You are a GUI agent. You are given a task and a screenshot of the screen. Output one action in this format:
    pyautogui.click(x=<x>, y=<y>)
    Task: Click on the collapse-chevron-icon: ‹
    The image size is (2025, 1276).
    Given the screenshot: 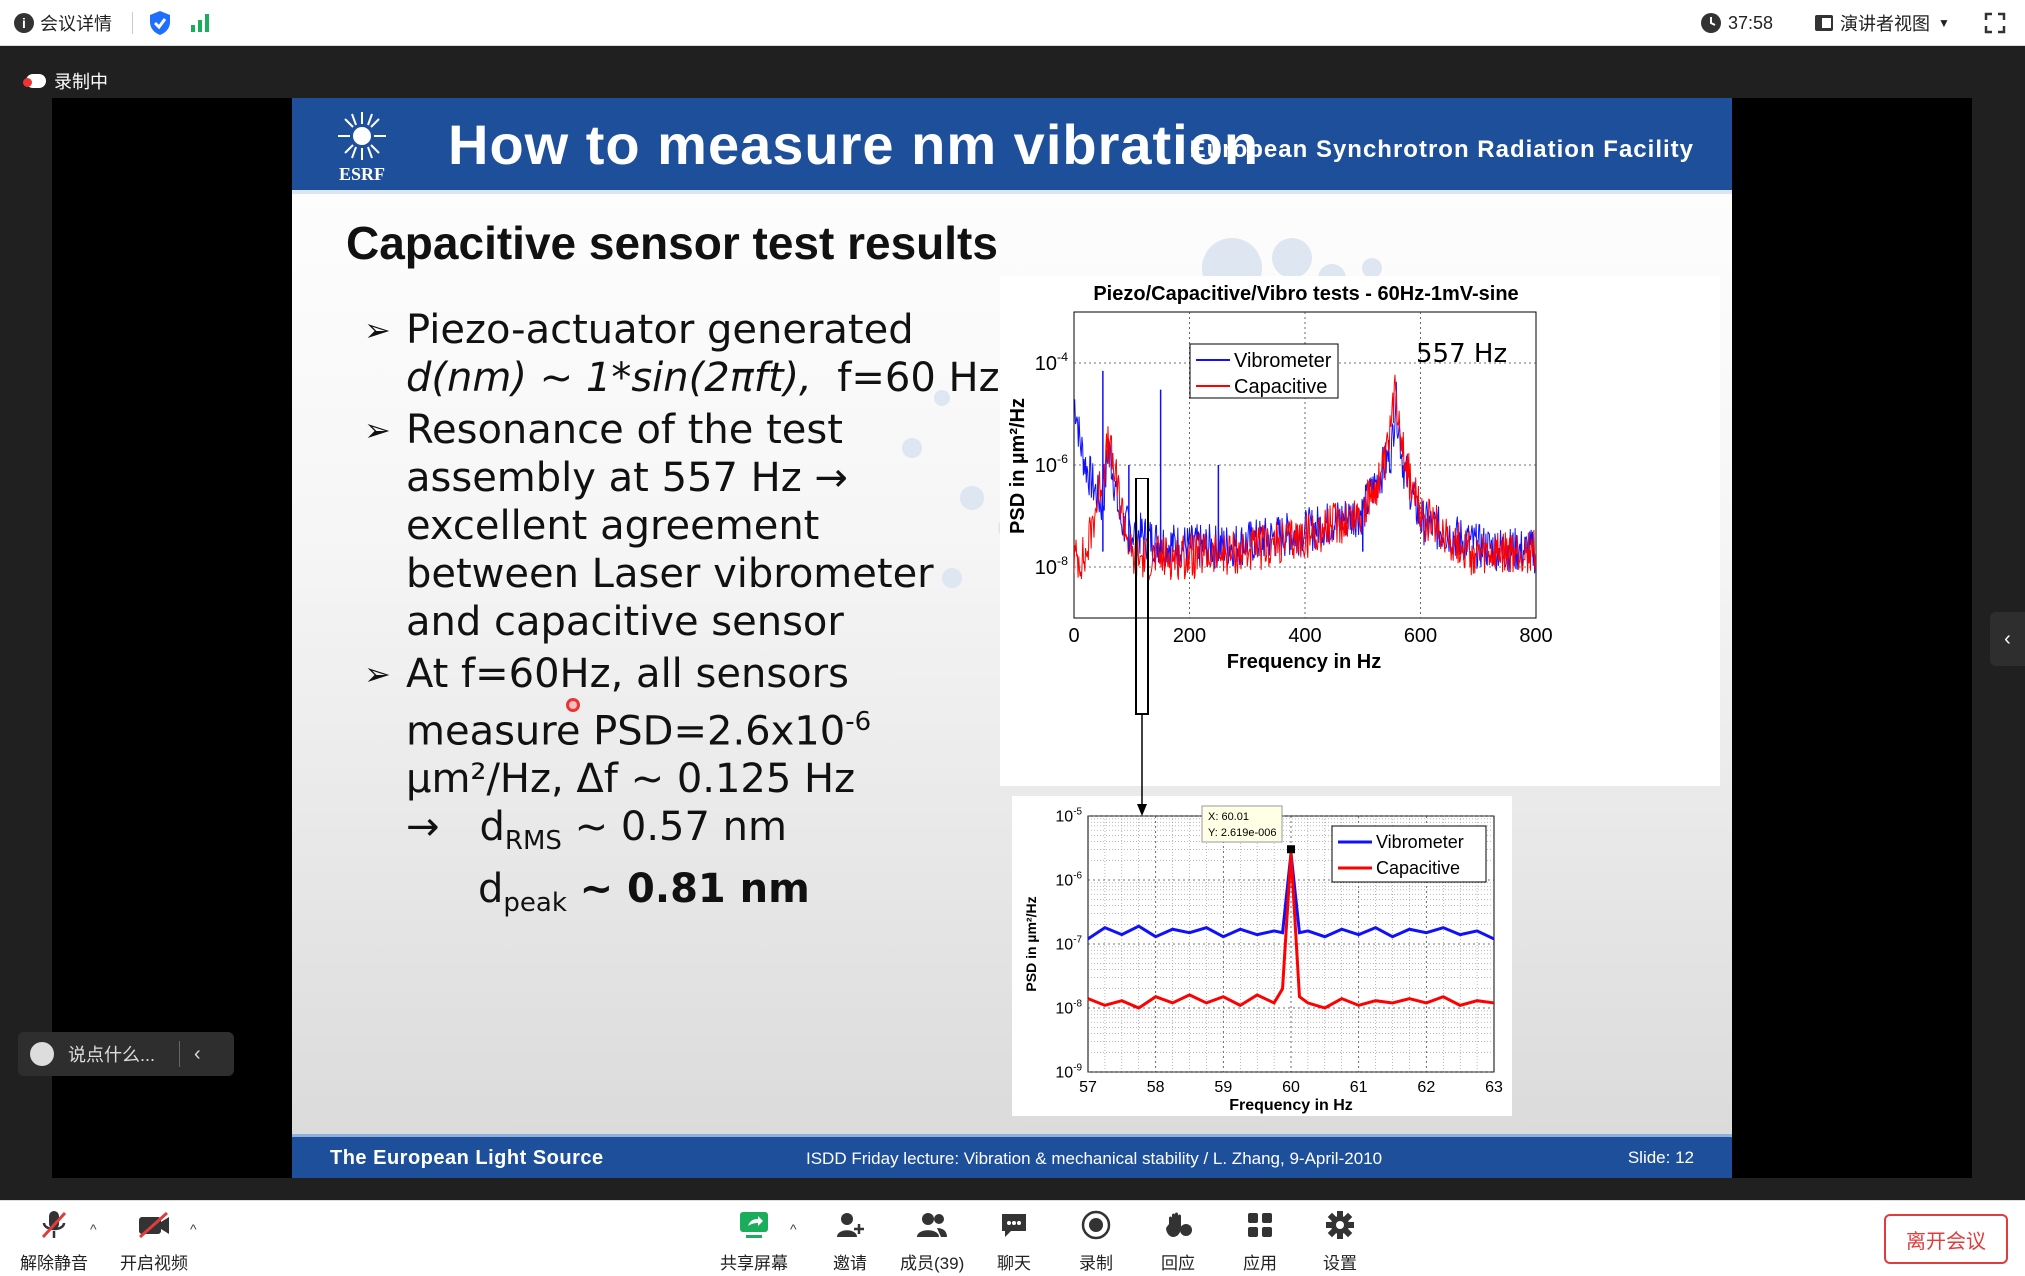 What is the action you would take?
    pyautogui.click(x=197, y=1053)
    